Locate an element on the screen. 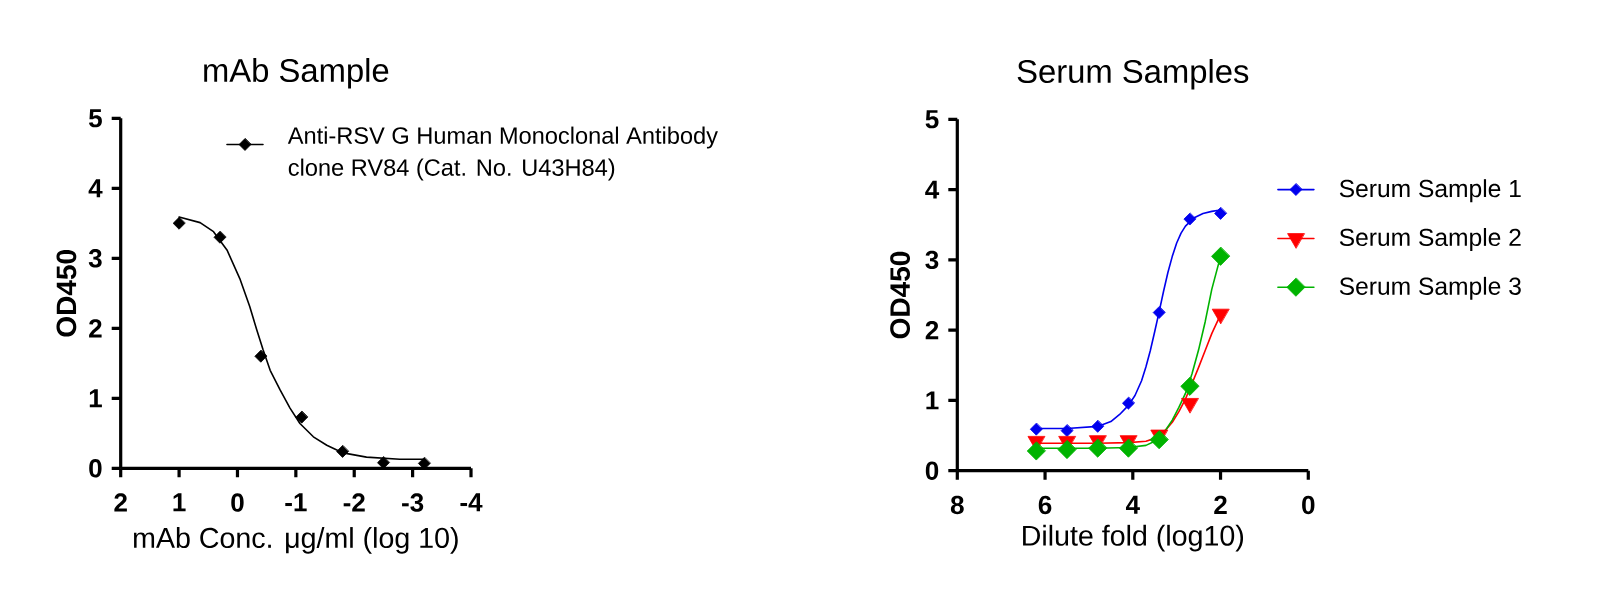 This screenshot has width=1600, height=605. x-axis-title: Dilute fold (log10) is located at coordinates (1133, 538).